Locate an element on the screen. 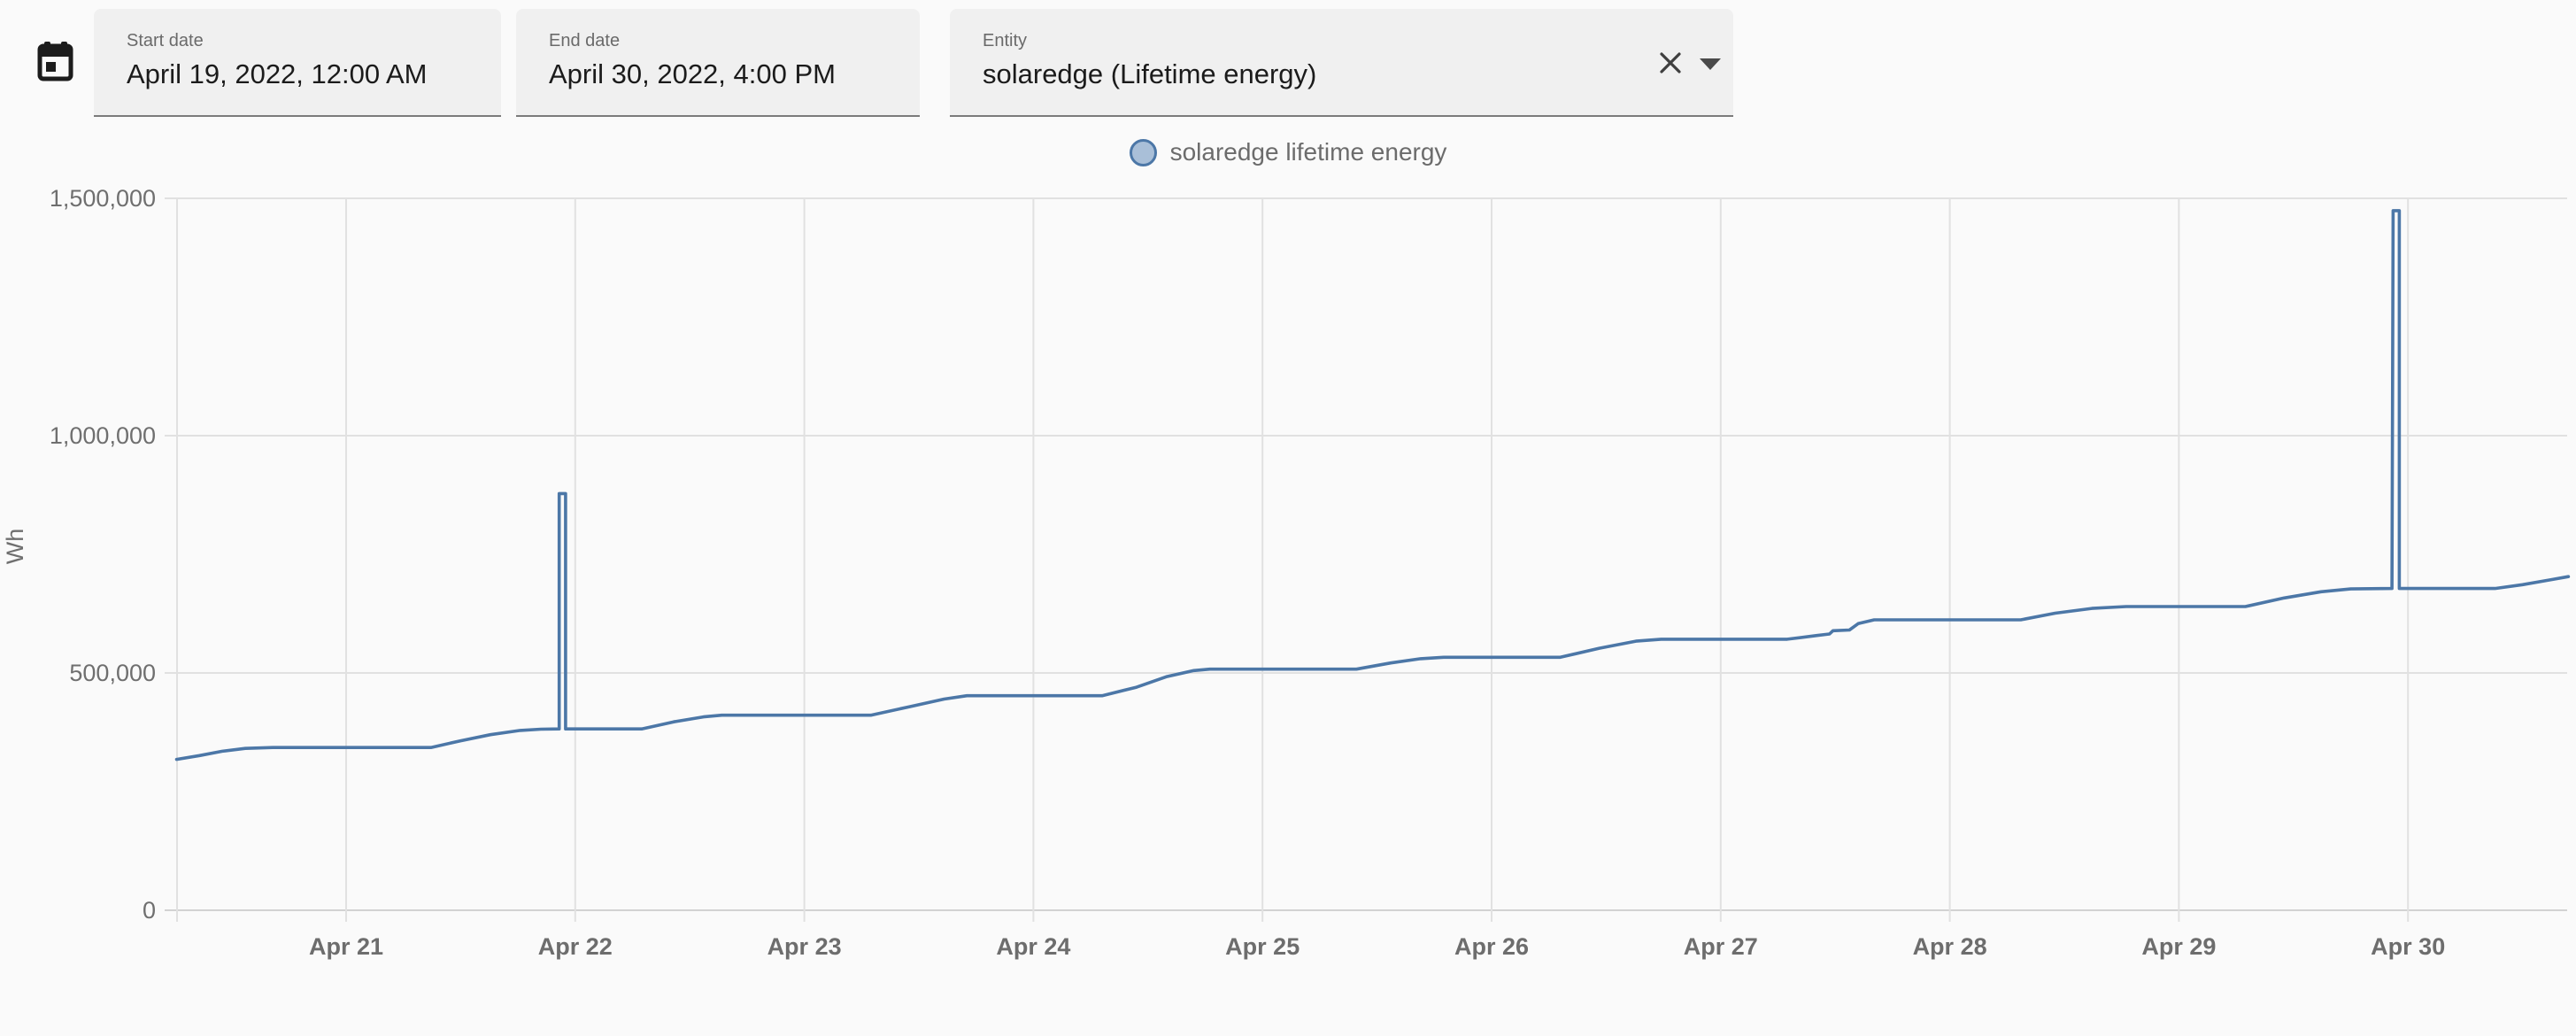 Image resolution: width=2576 pixels, height=1036 pixels. caret-down-icon is located at coordinates (1710, 64).